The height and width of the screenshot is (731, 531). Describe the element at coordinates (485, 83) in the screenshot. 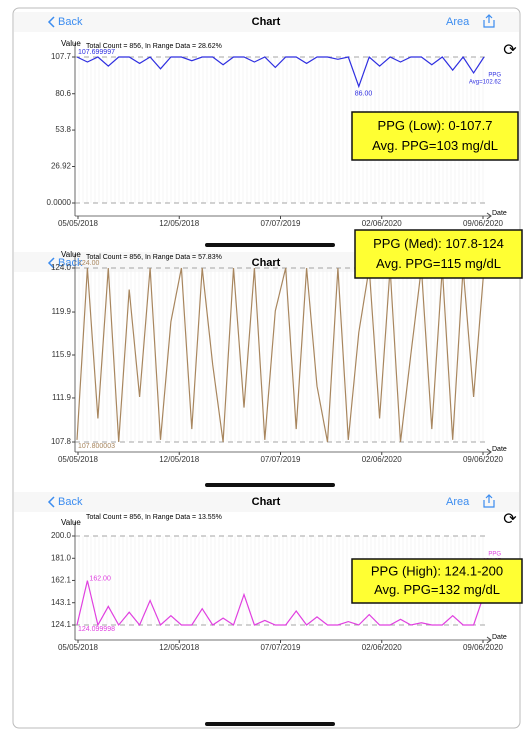

I see `avg-label: Avg=102.62` at that location.